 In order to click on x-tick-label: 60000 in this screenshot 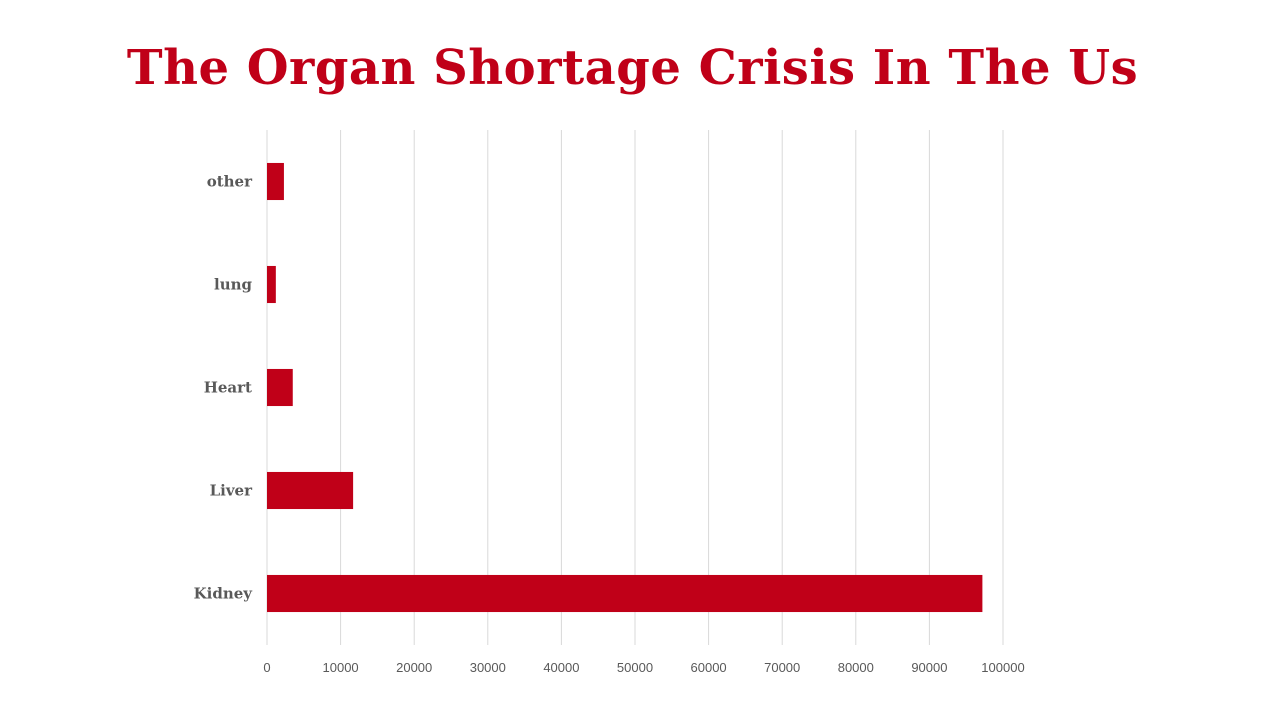, I will do `click(709, 667)`.